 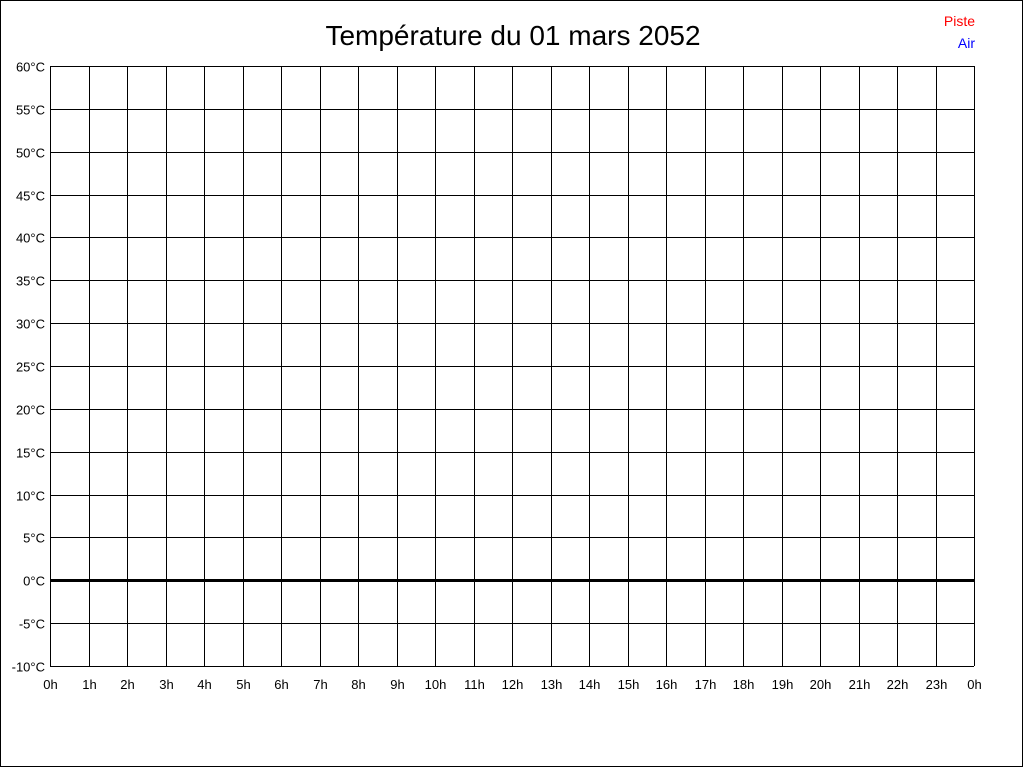 I want to click on y-tick-label: 20°C, so click(x=30, y=410).